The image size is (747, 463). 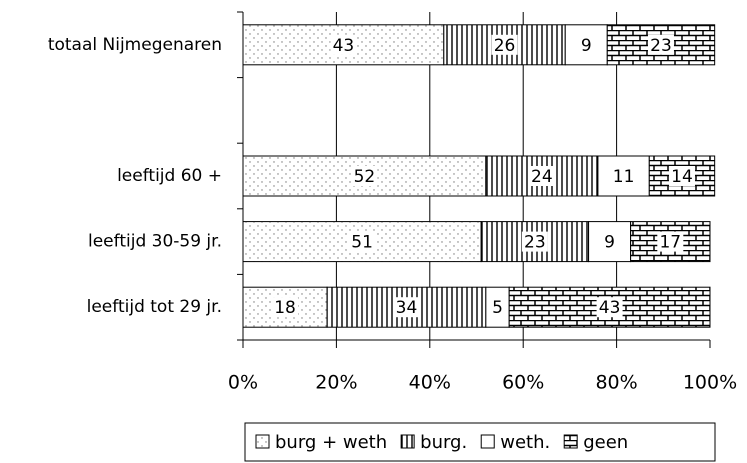 I want to click on data-label: 34, so click(x=407, y=308).